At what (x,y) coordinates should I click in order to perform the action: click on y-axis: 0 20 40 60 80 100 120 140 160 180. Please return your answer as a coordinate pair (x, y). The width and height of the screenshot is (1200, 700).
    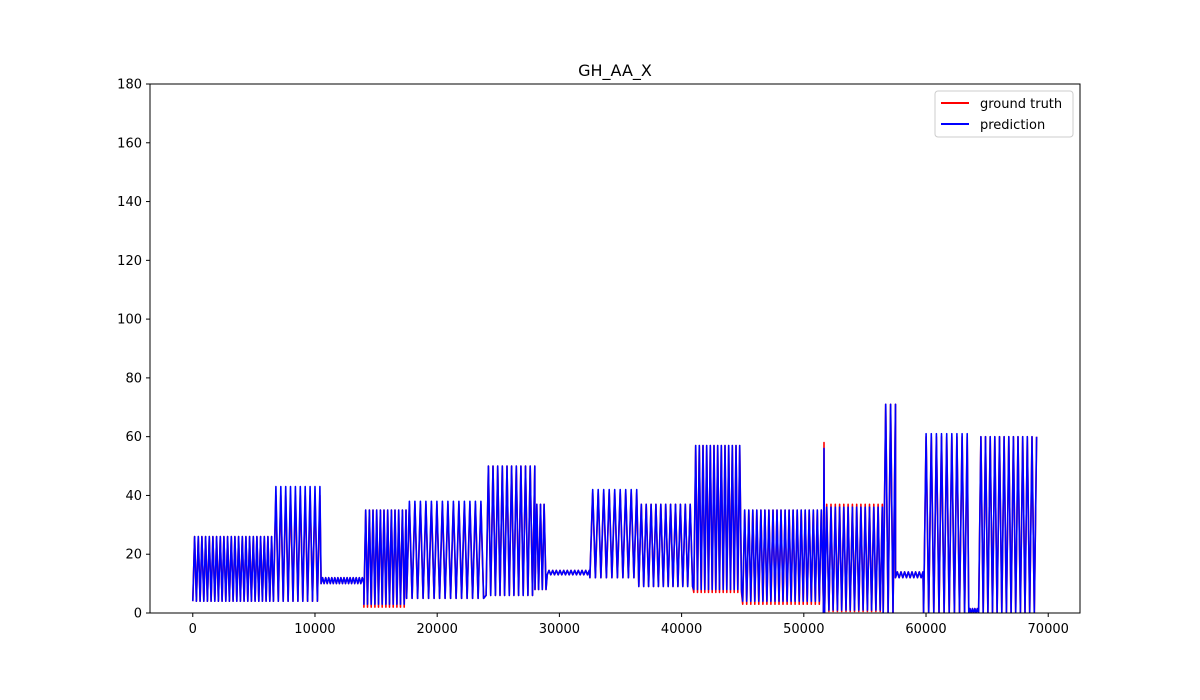
    Looking at the image, I should click on (133, 350).